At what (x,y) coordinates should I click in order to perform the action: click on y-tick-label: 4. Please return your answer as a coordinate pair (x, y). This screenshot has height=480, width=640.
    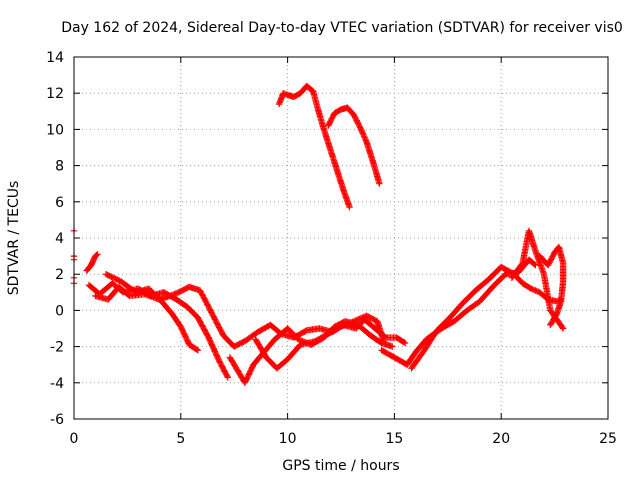
    Looking at the image, I should click on (59, 239).